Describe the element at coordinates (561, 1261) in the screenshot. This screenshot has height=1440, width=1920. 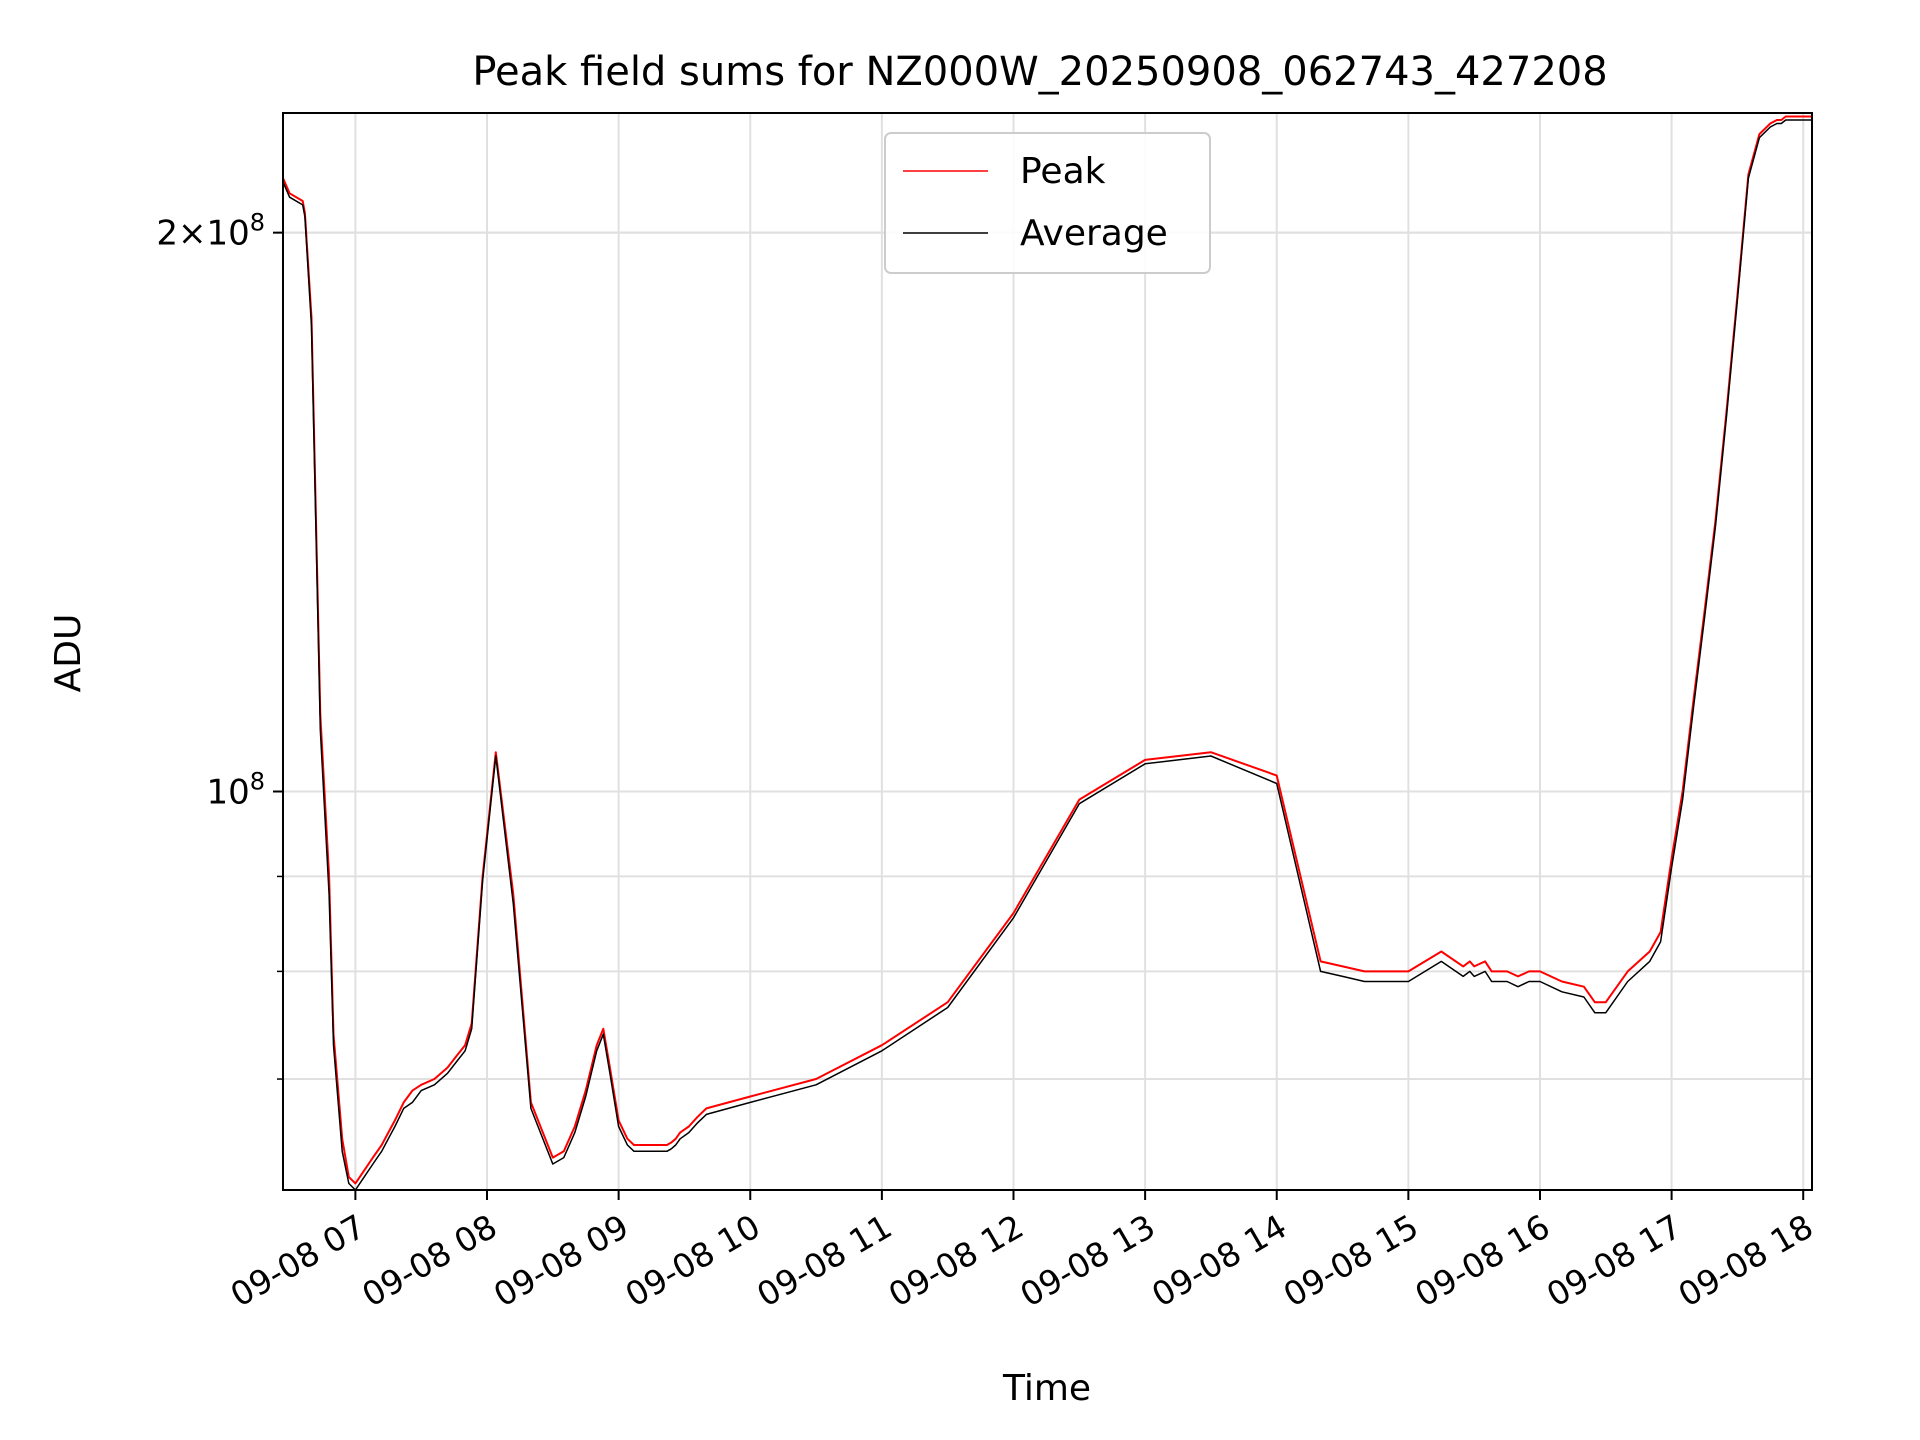
I see `x-tick-label: 09-08 09` at that location.